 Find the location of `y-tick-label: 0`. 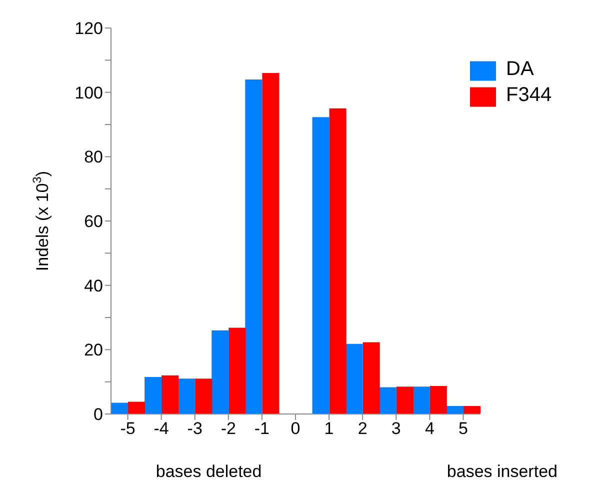

y-tick-label: 0 is located at coordinates (98, 414).